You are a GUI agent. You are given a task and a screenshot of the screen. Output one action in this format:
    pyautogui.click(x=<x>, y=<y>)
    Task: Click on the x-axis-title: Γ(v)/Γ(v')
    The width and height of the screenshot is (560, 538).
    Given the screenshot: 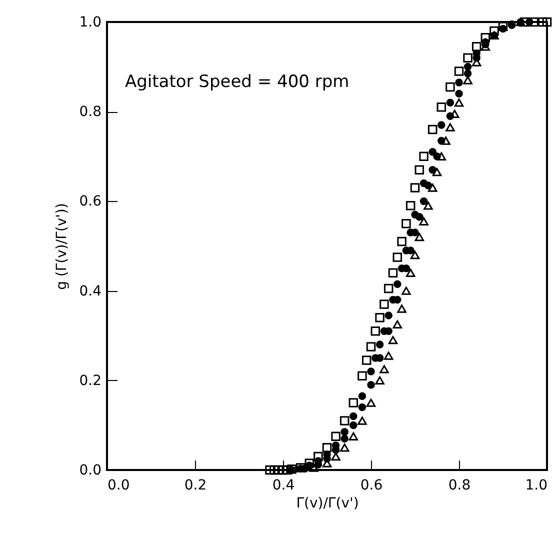 What is the action you would take?
    pyautogui.click(x=327, y=504)
    